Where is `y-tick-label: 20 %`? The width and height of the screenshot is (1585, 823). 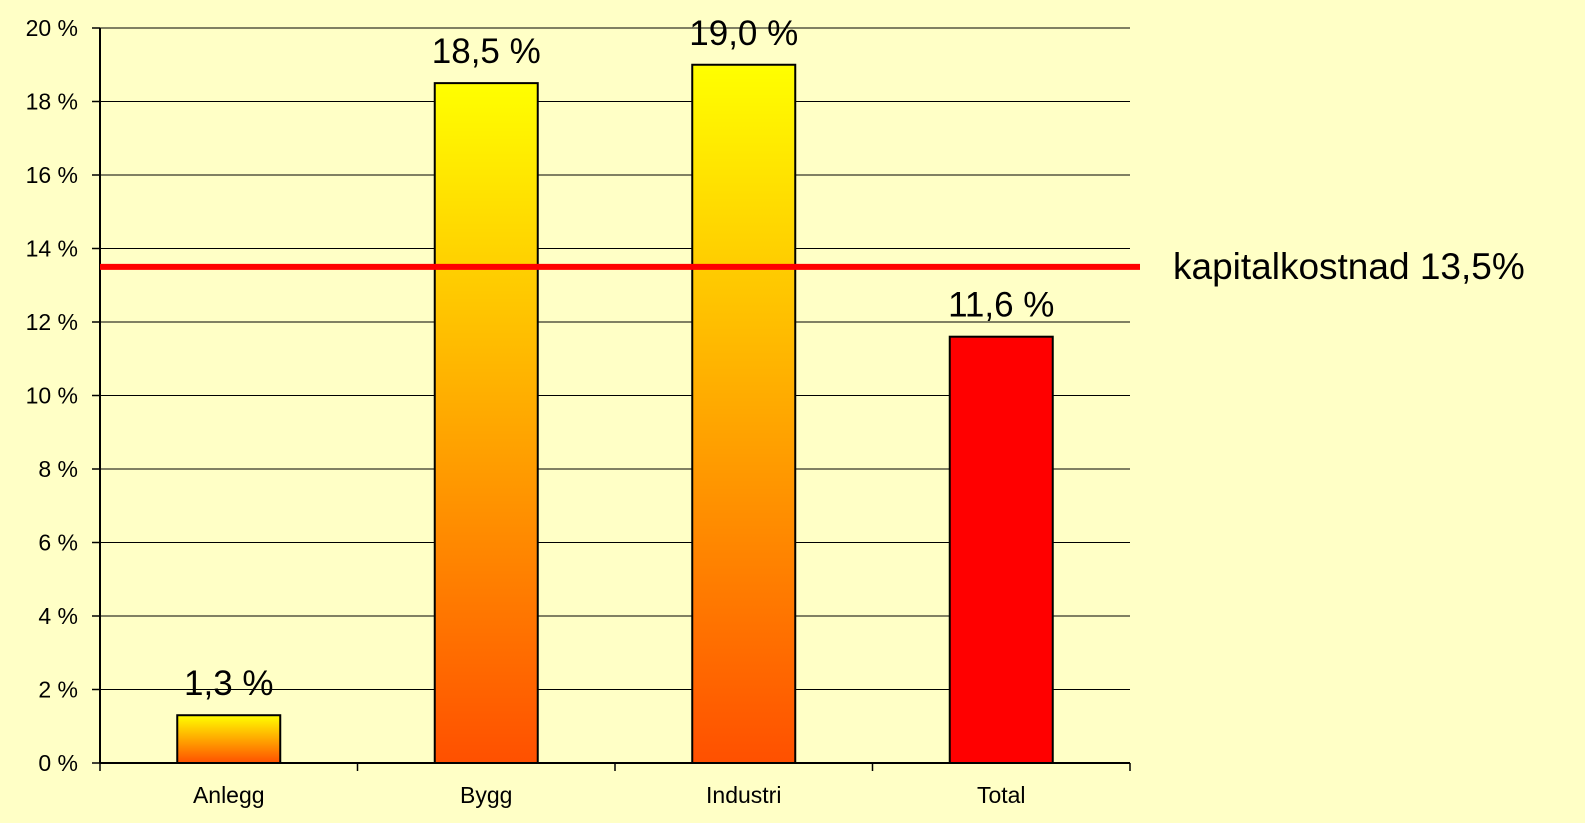 y-tick-label: 20 % is located at coordinates (52, 28).